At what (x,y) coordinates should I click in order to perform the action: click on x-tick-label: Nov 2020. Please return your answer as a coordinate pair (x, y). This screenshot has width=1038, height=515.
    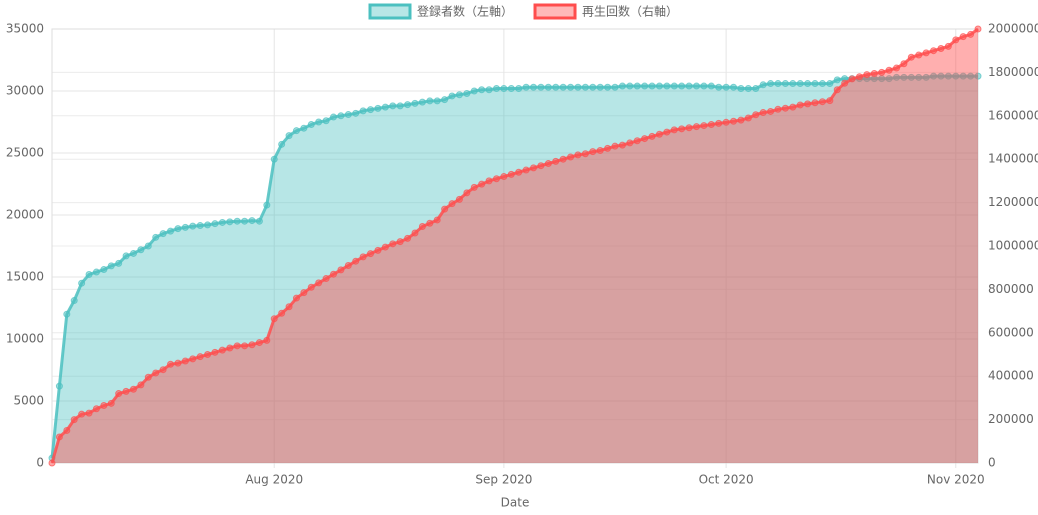
    Looking at the image, I should click on (956, 480).